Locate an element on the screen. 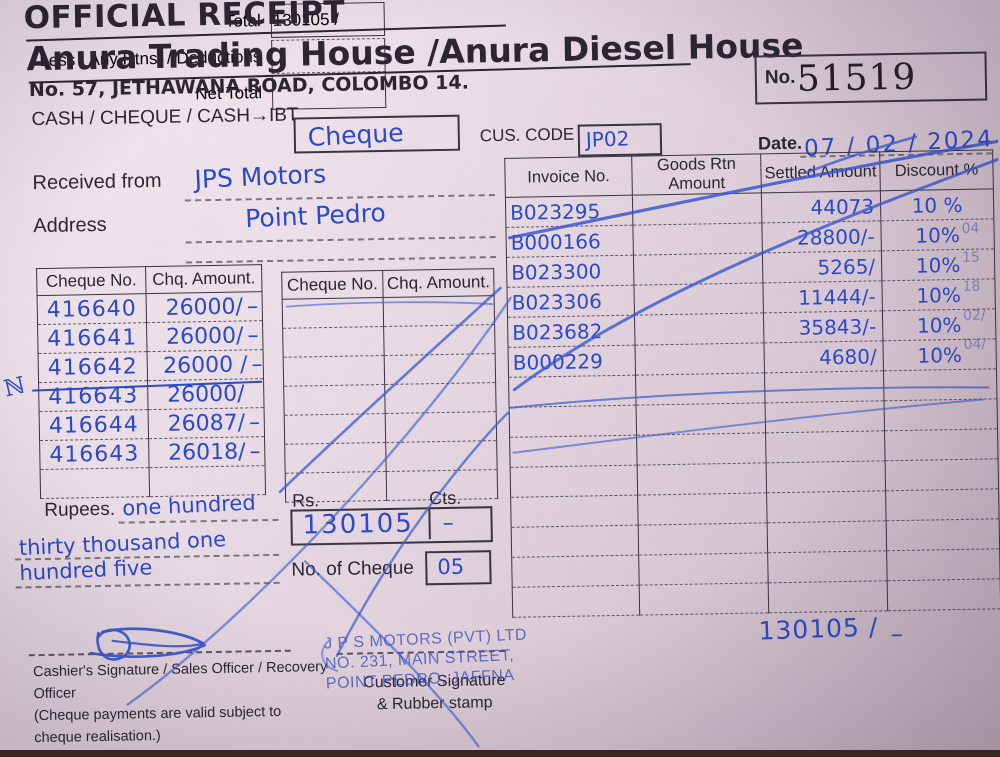 The width and height of the screenshot is (1000, 757). cts-value: – is located at coordinates (448, 523).